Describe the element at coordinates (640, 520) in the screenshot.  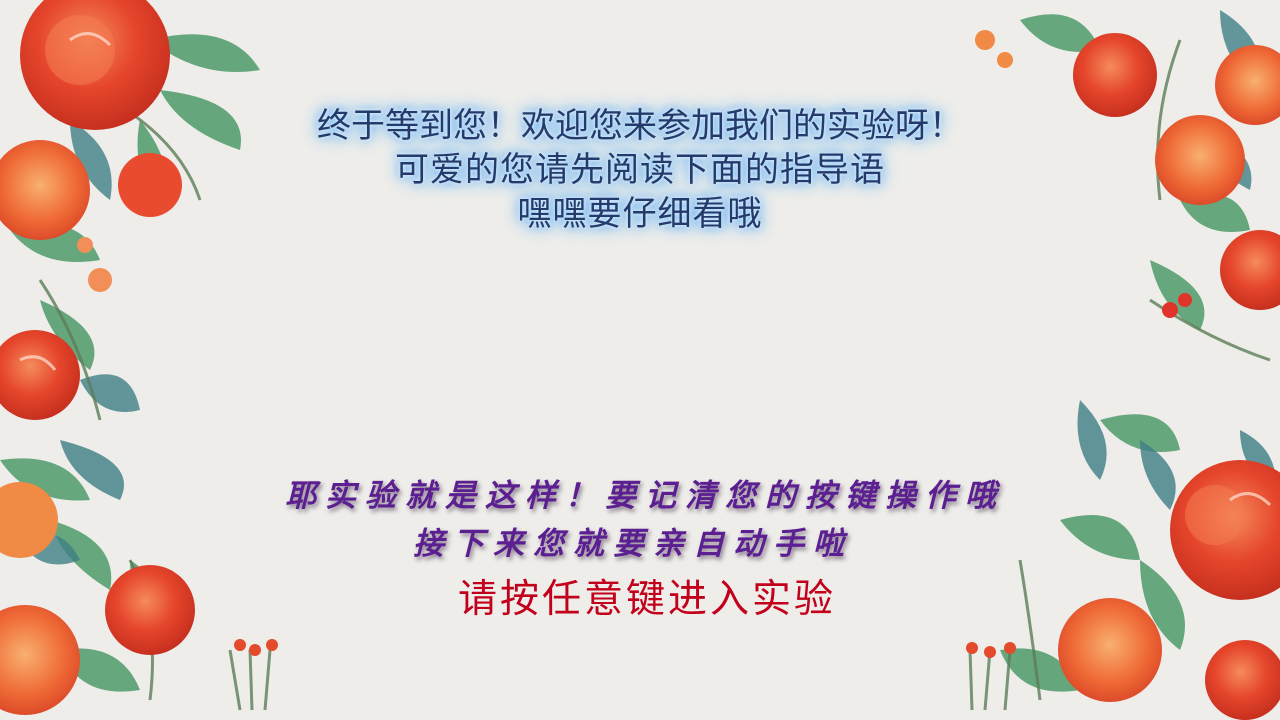
I see `instruction-message: 耶实验就是这样！要记清您的按键操作哦 接下来您就要亲自动手啦` at that location.